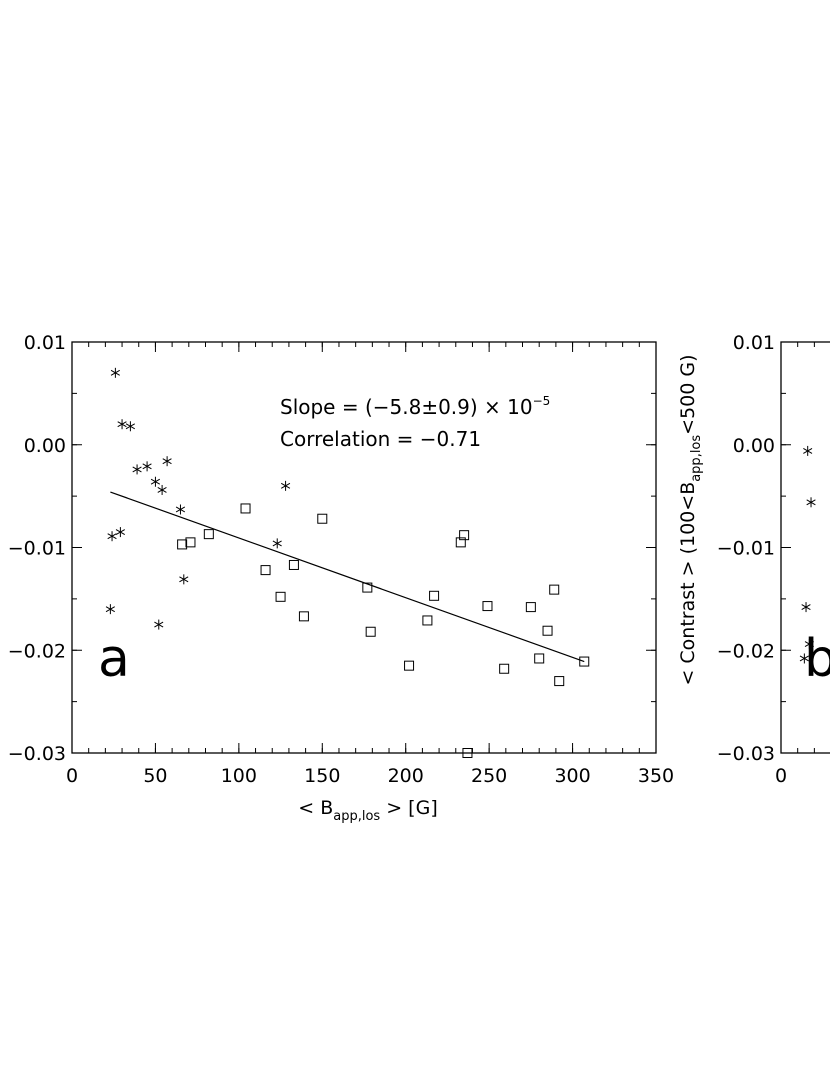 This screenshot has width=830, height=1075. What do you see at coordinates (239, 776) in the screenshot?
I see `x-tick-label: 100` at bounding box center [239, 776].